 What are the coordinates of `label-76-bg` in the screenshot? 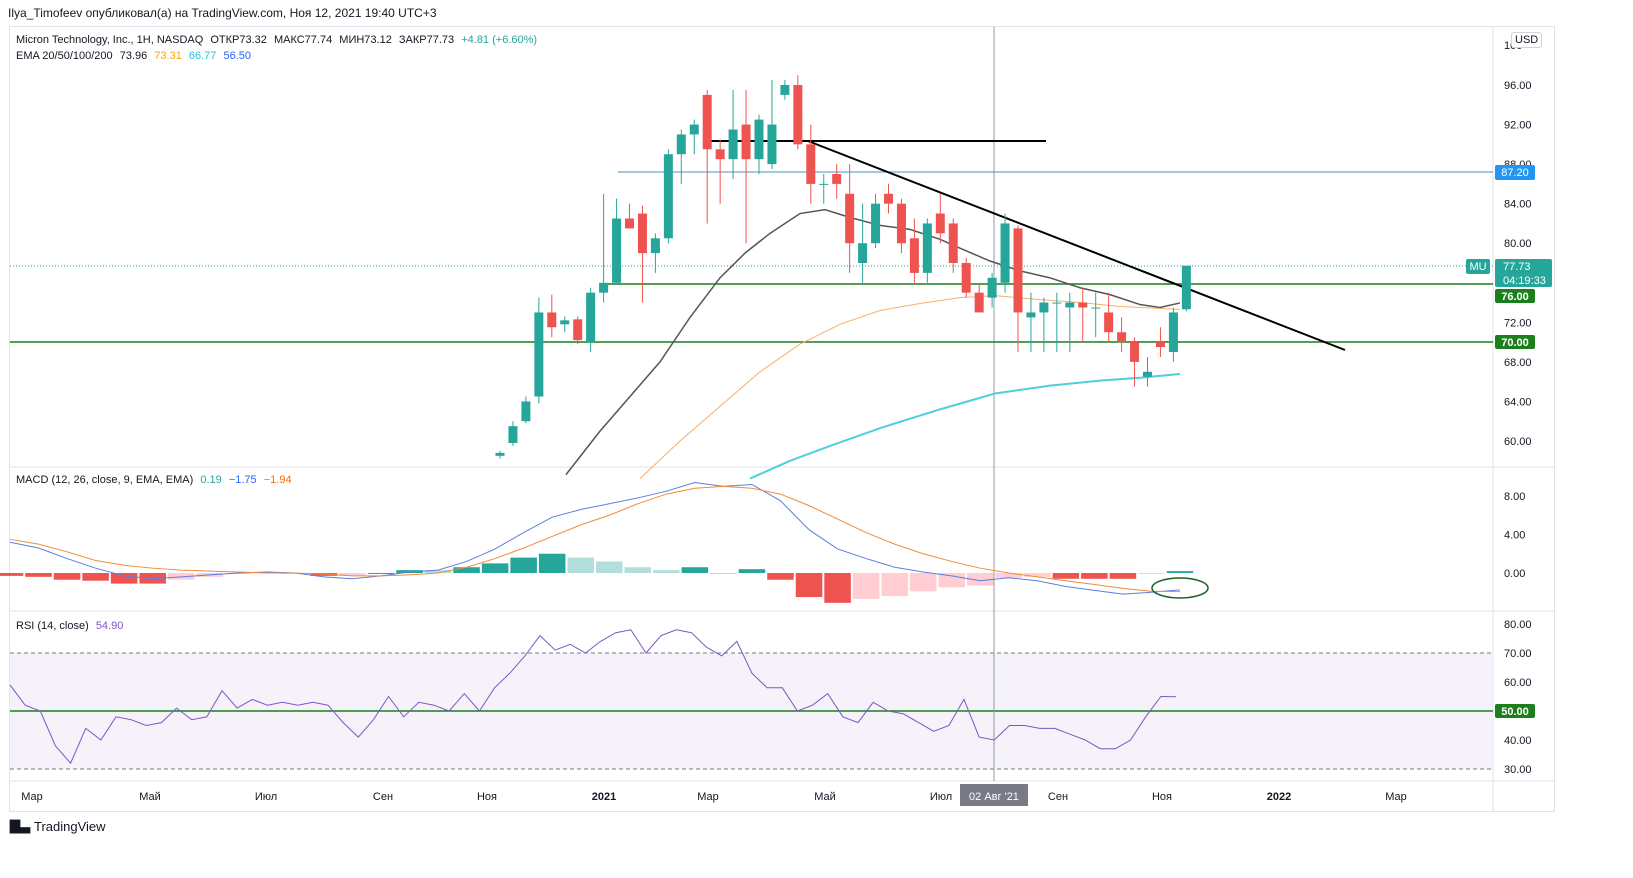 It's located at (1515, 296).